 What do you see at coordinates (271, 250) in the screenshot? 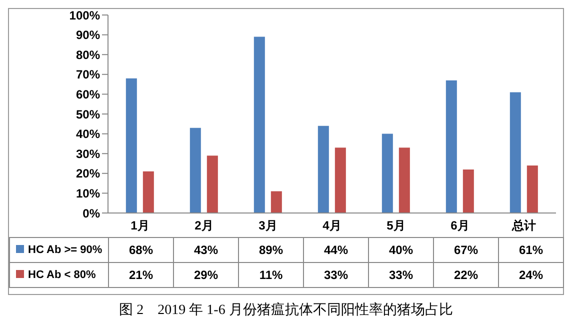
I see `data-label: 89%` at bounding box center [271, 250].